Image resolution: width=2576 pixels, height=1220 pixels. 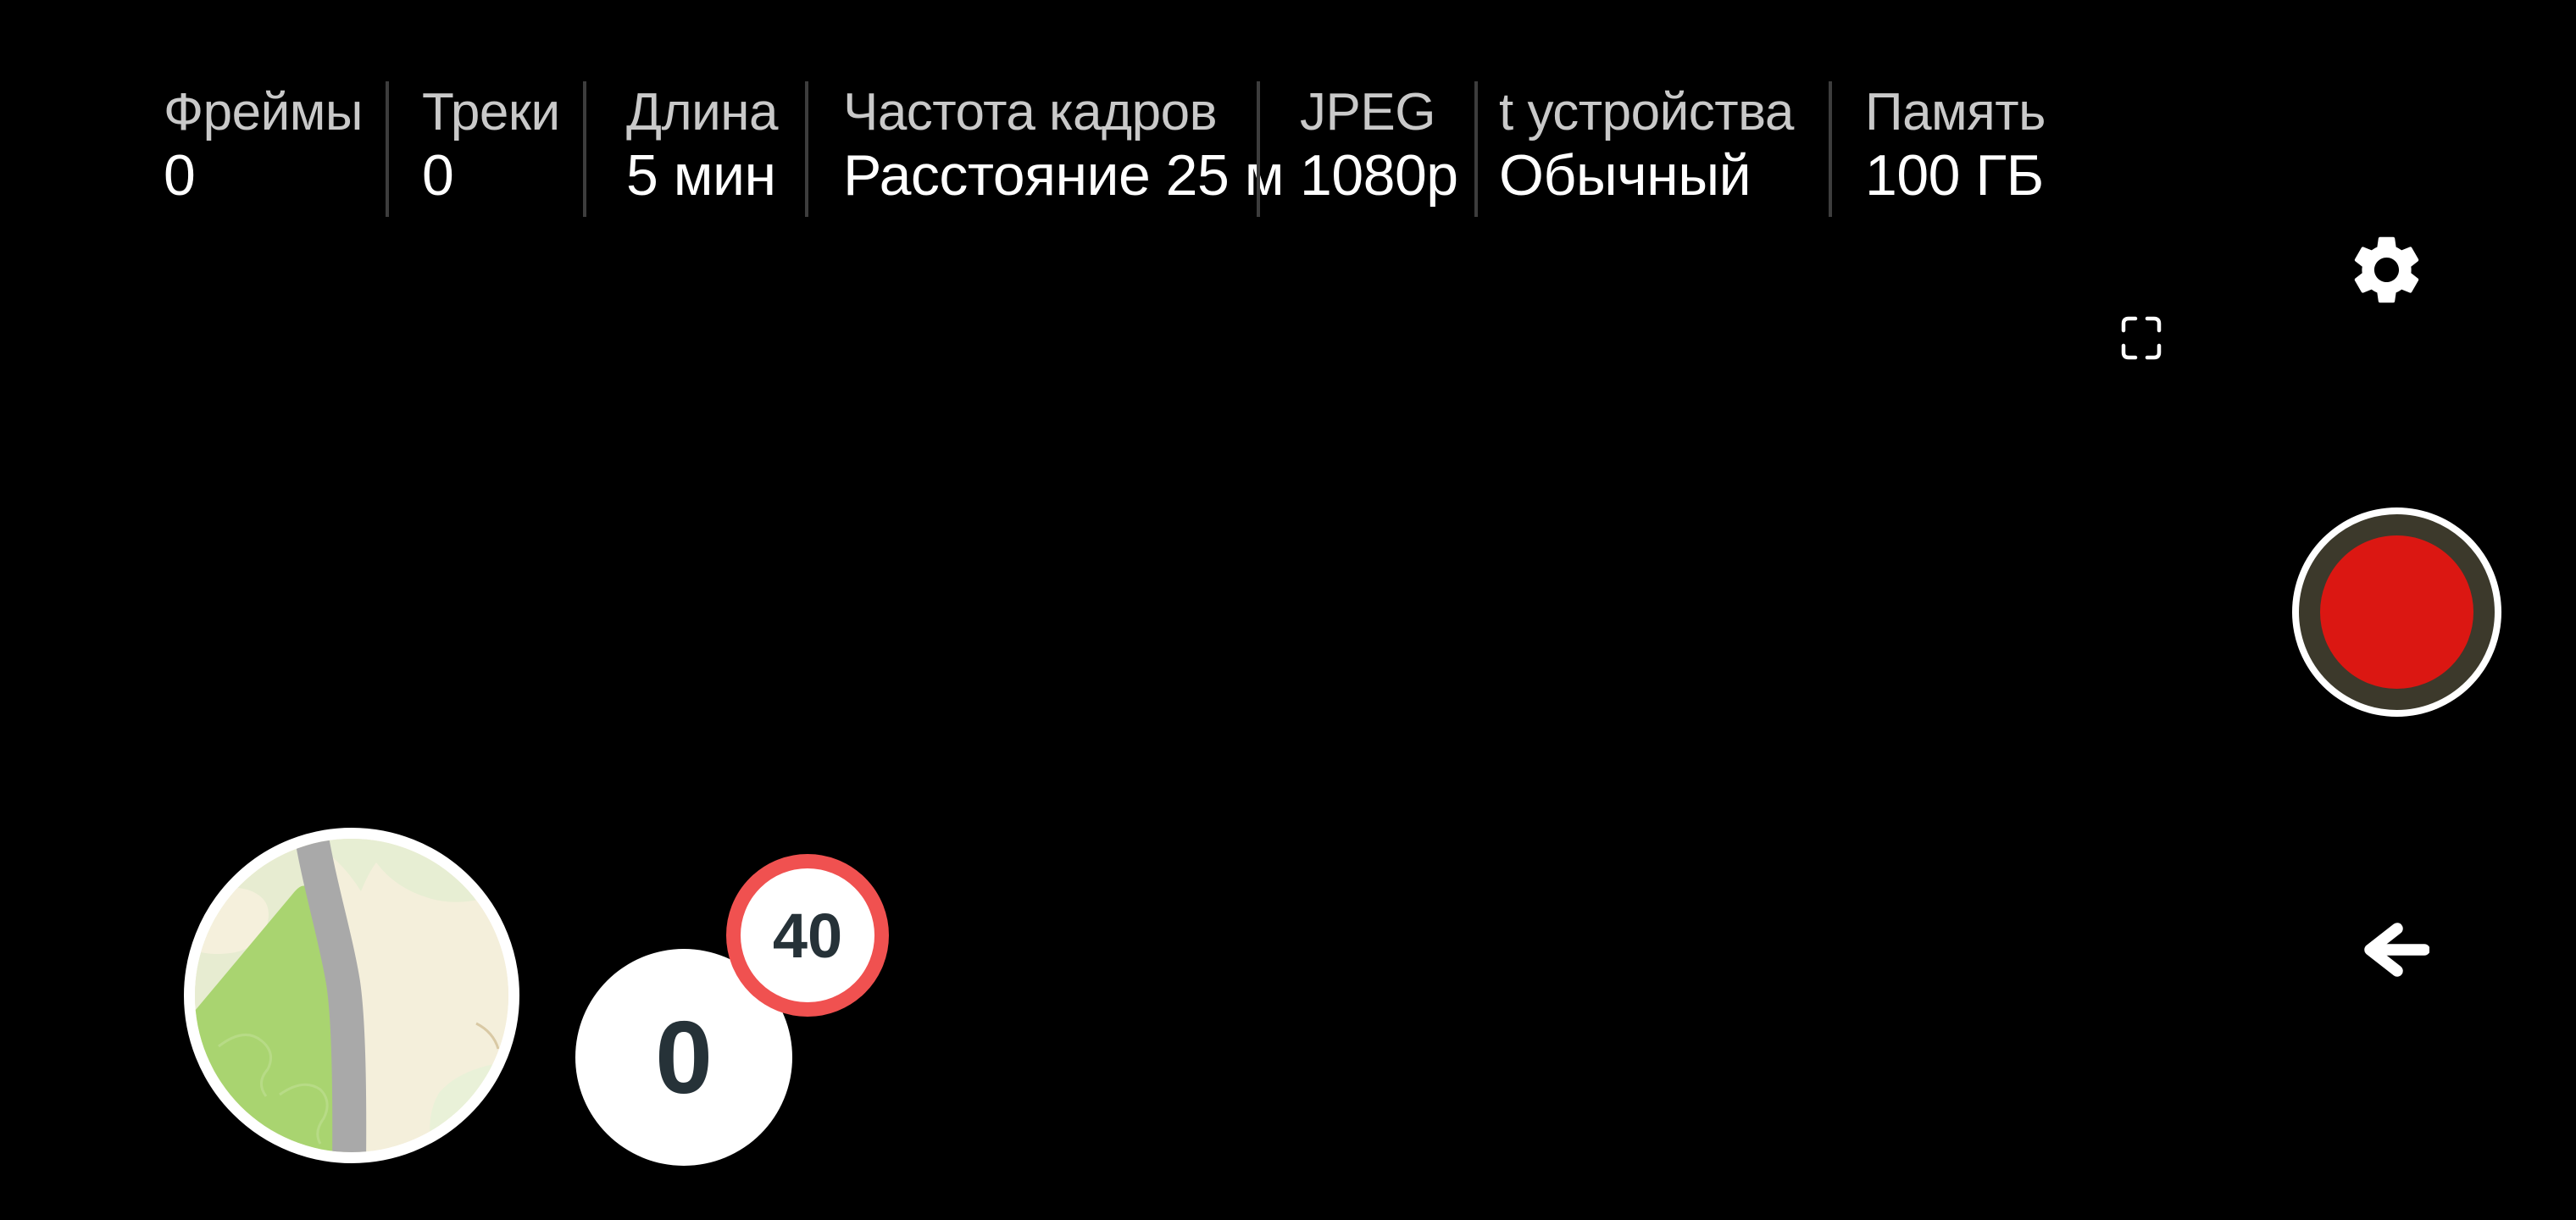 What do you see at coordinates (702, 112) in the screenshot?
I see `stat-length-label: Длина` at bounding box center [702, 112].